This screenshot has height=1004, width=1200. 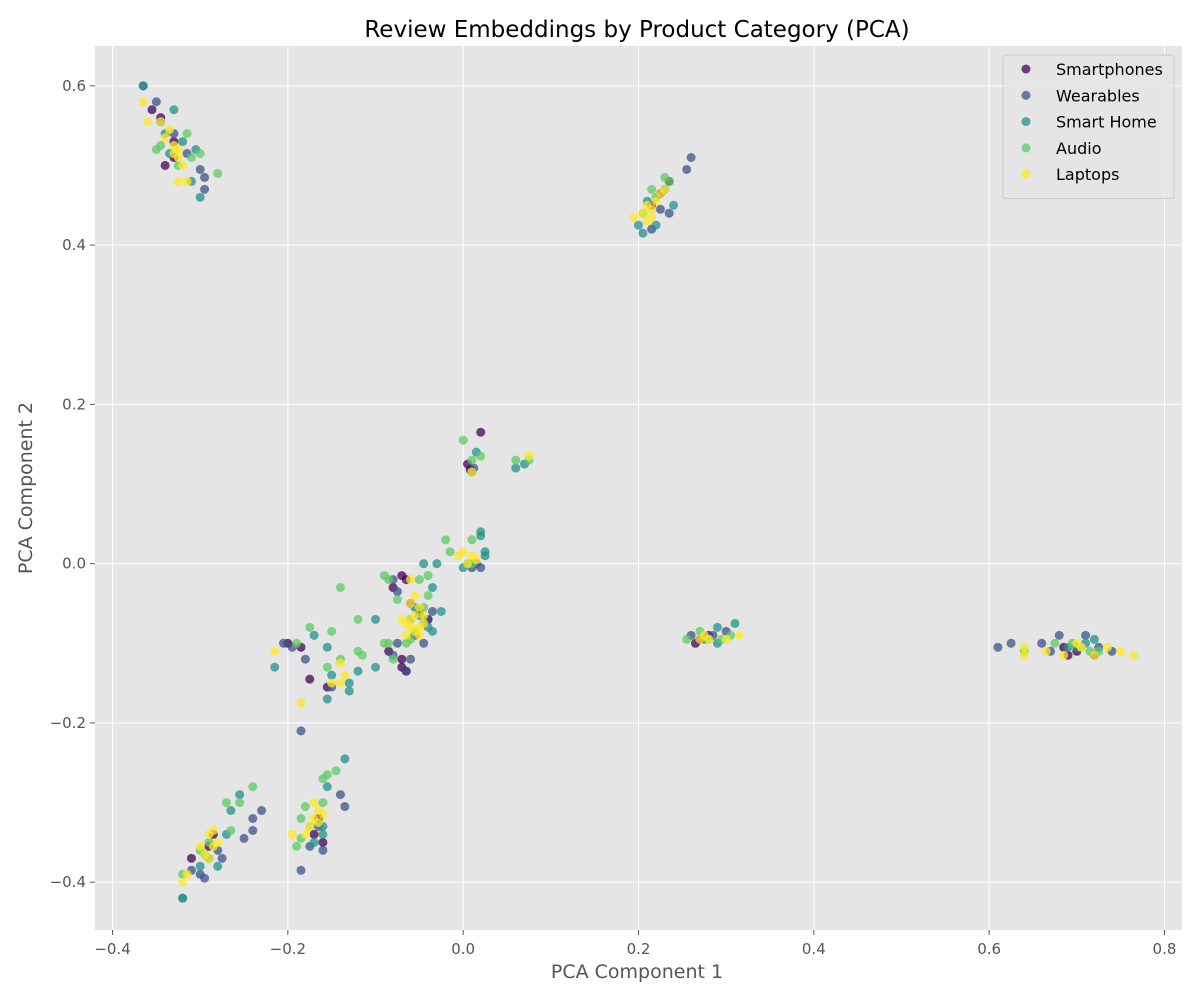 What do you see at coordinates (74, 564) in the screenshot?
I see `y-tick-label: 0.0` at bounding box center [74, 564].